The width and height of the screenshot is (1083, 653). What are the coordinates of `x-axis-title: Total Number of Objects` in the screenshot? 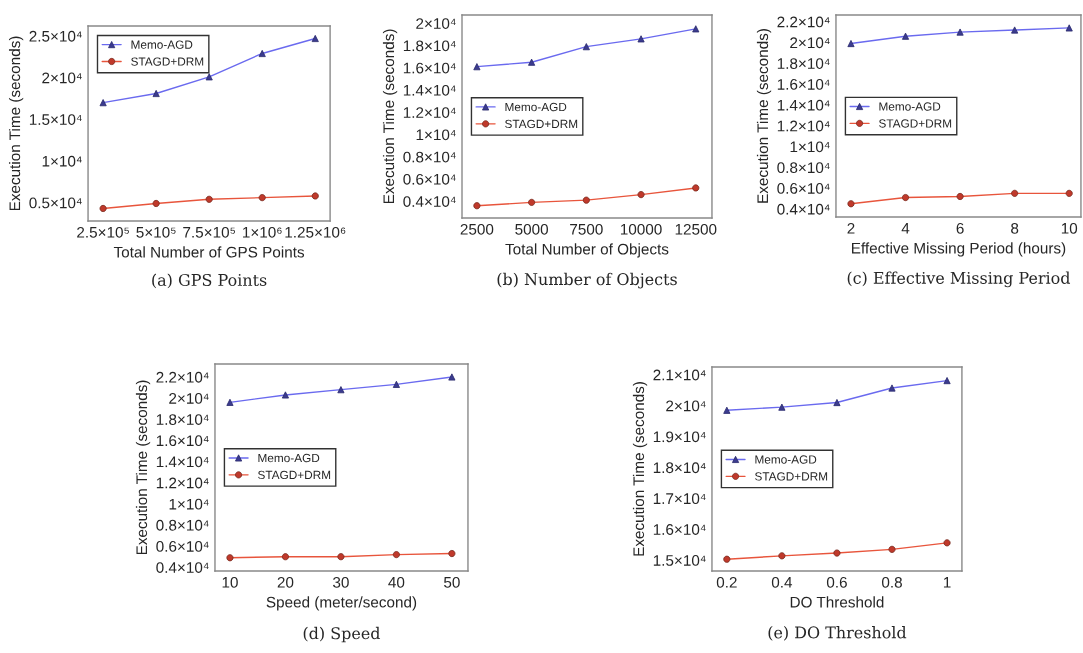 It's located at (587, 250).